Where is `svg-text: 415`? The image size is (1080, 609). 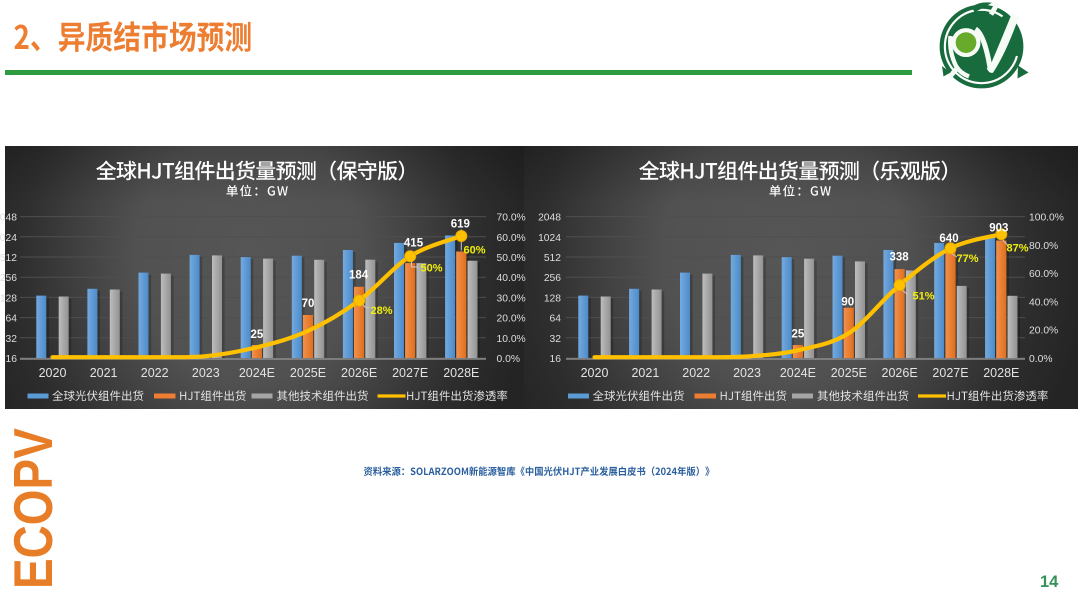
svg-text: 415 is located at coordinates (414, 244).